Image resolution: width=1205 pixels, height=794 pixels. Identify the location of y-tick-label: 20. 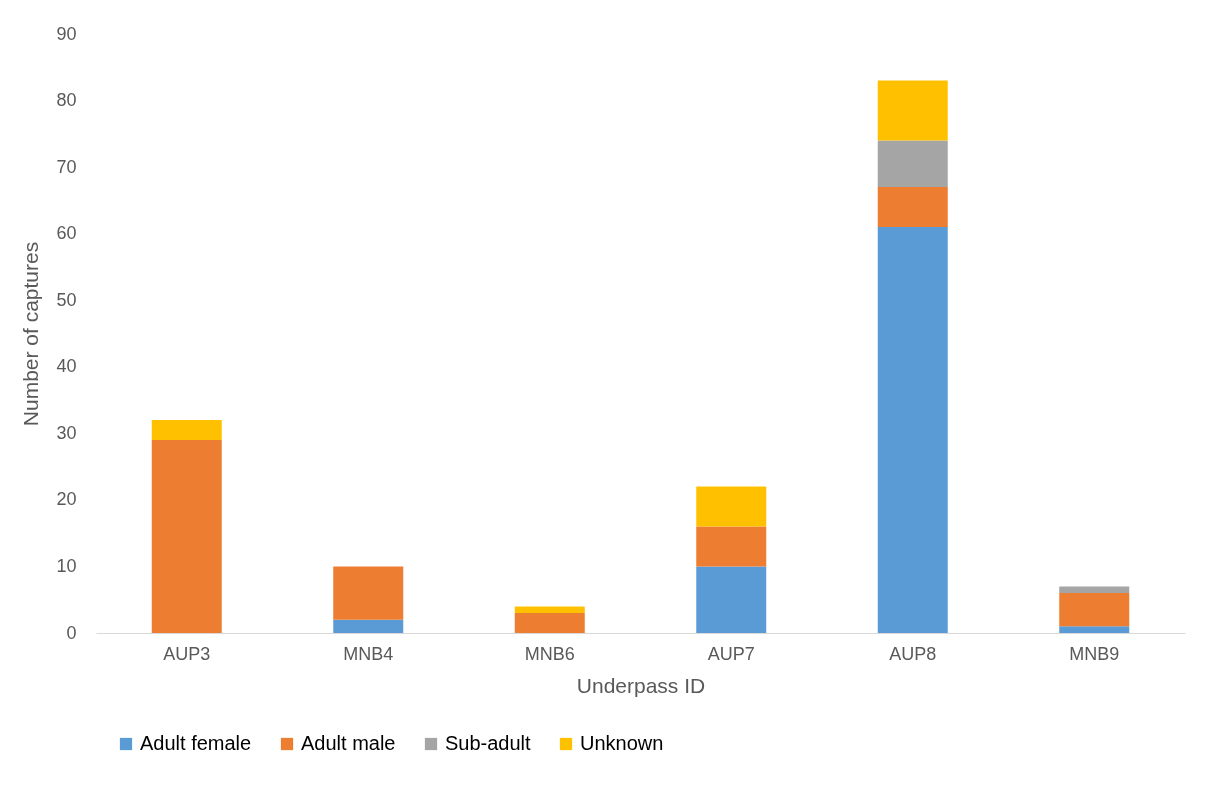
(66, 499).